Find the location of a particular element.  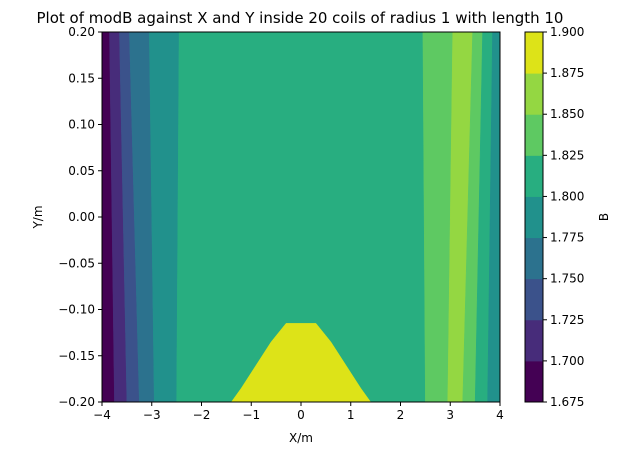

colorbar-tick-label: 1.850 is located at coordinates (567, 114).